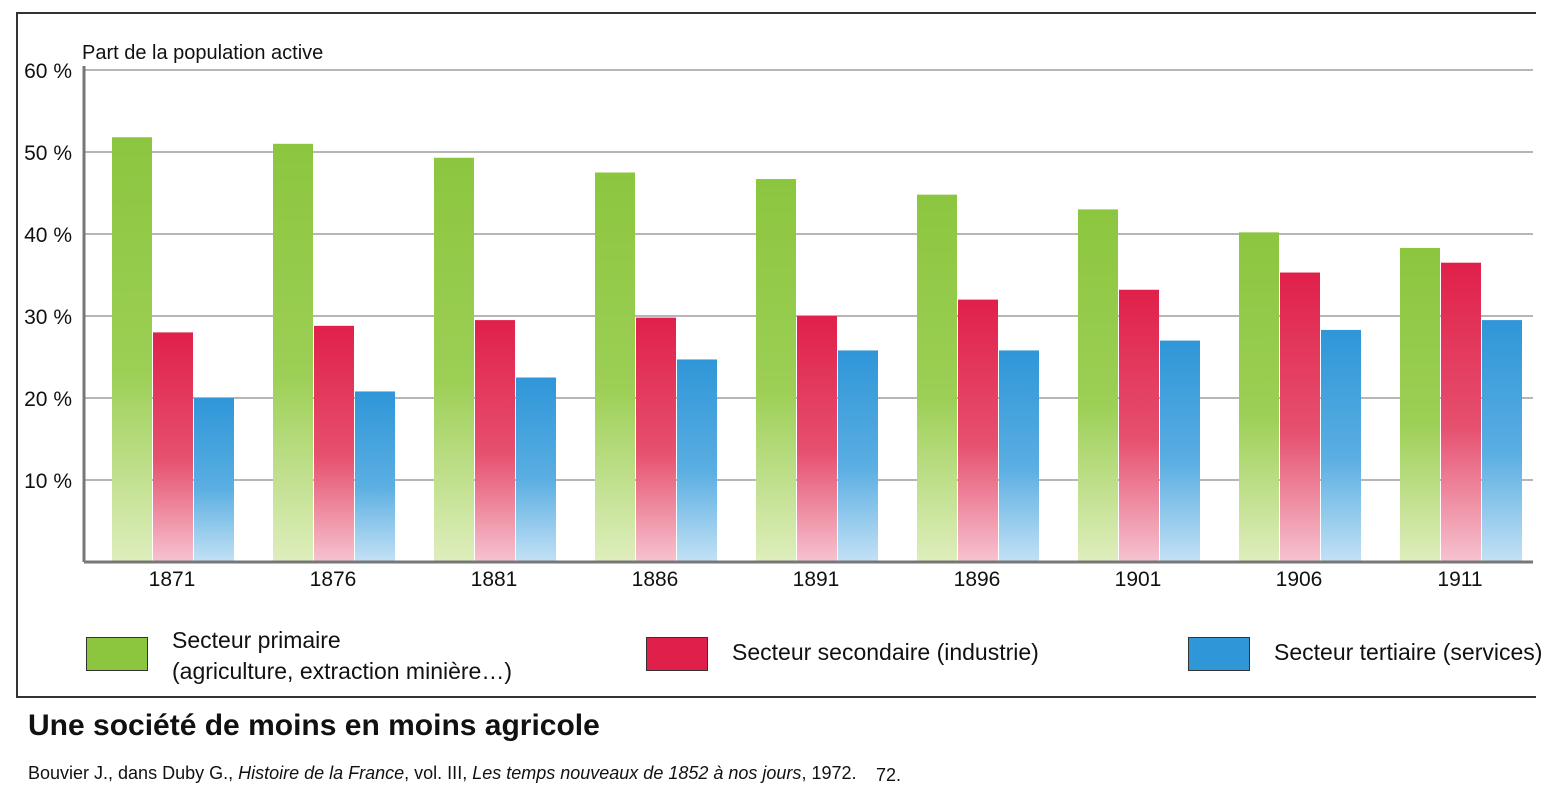 Image resolution: width=1547 pixels, height=796 pixels. What do you see at coordinates (438, 773) in the screenshot?
I see `source-volume: , vol. III,` at bounding box center [438, 773].